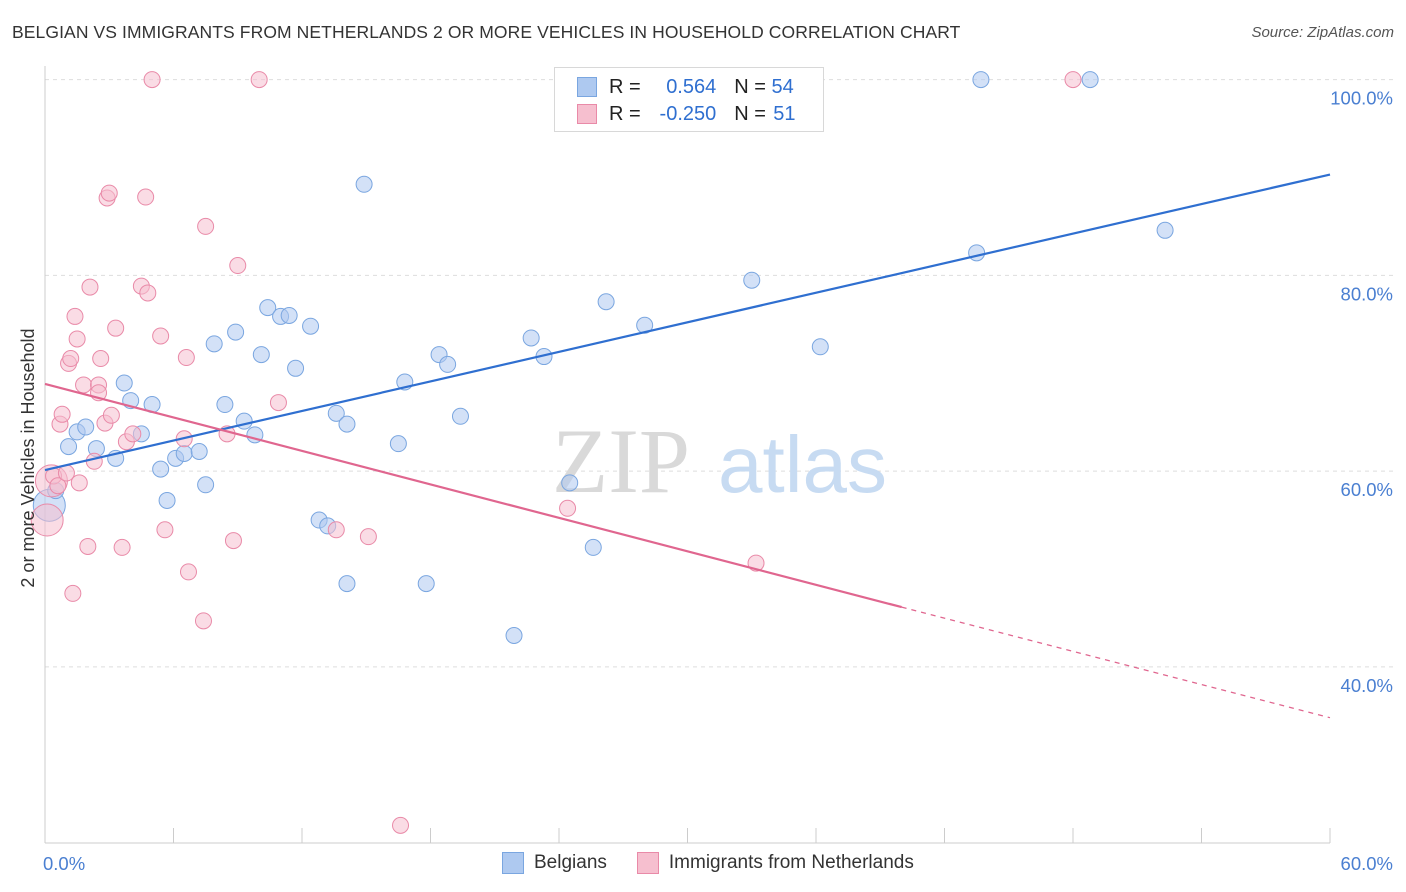 This screenshot has height=892, width=1406. What do you see at coordinates (1367, 863) in the screenshot?
I see `x-tick-label: 60.0%` at bounding box center [1367, 863].